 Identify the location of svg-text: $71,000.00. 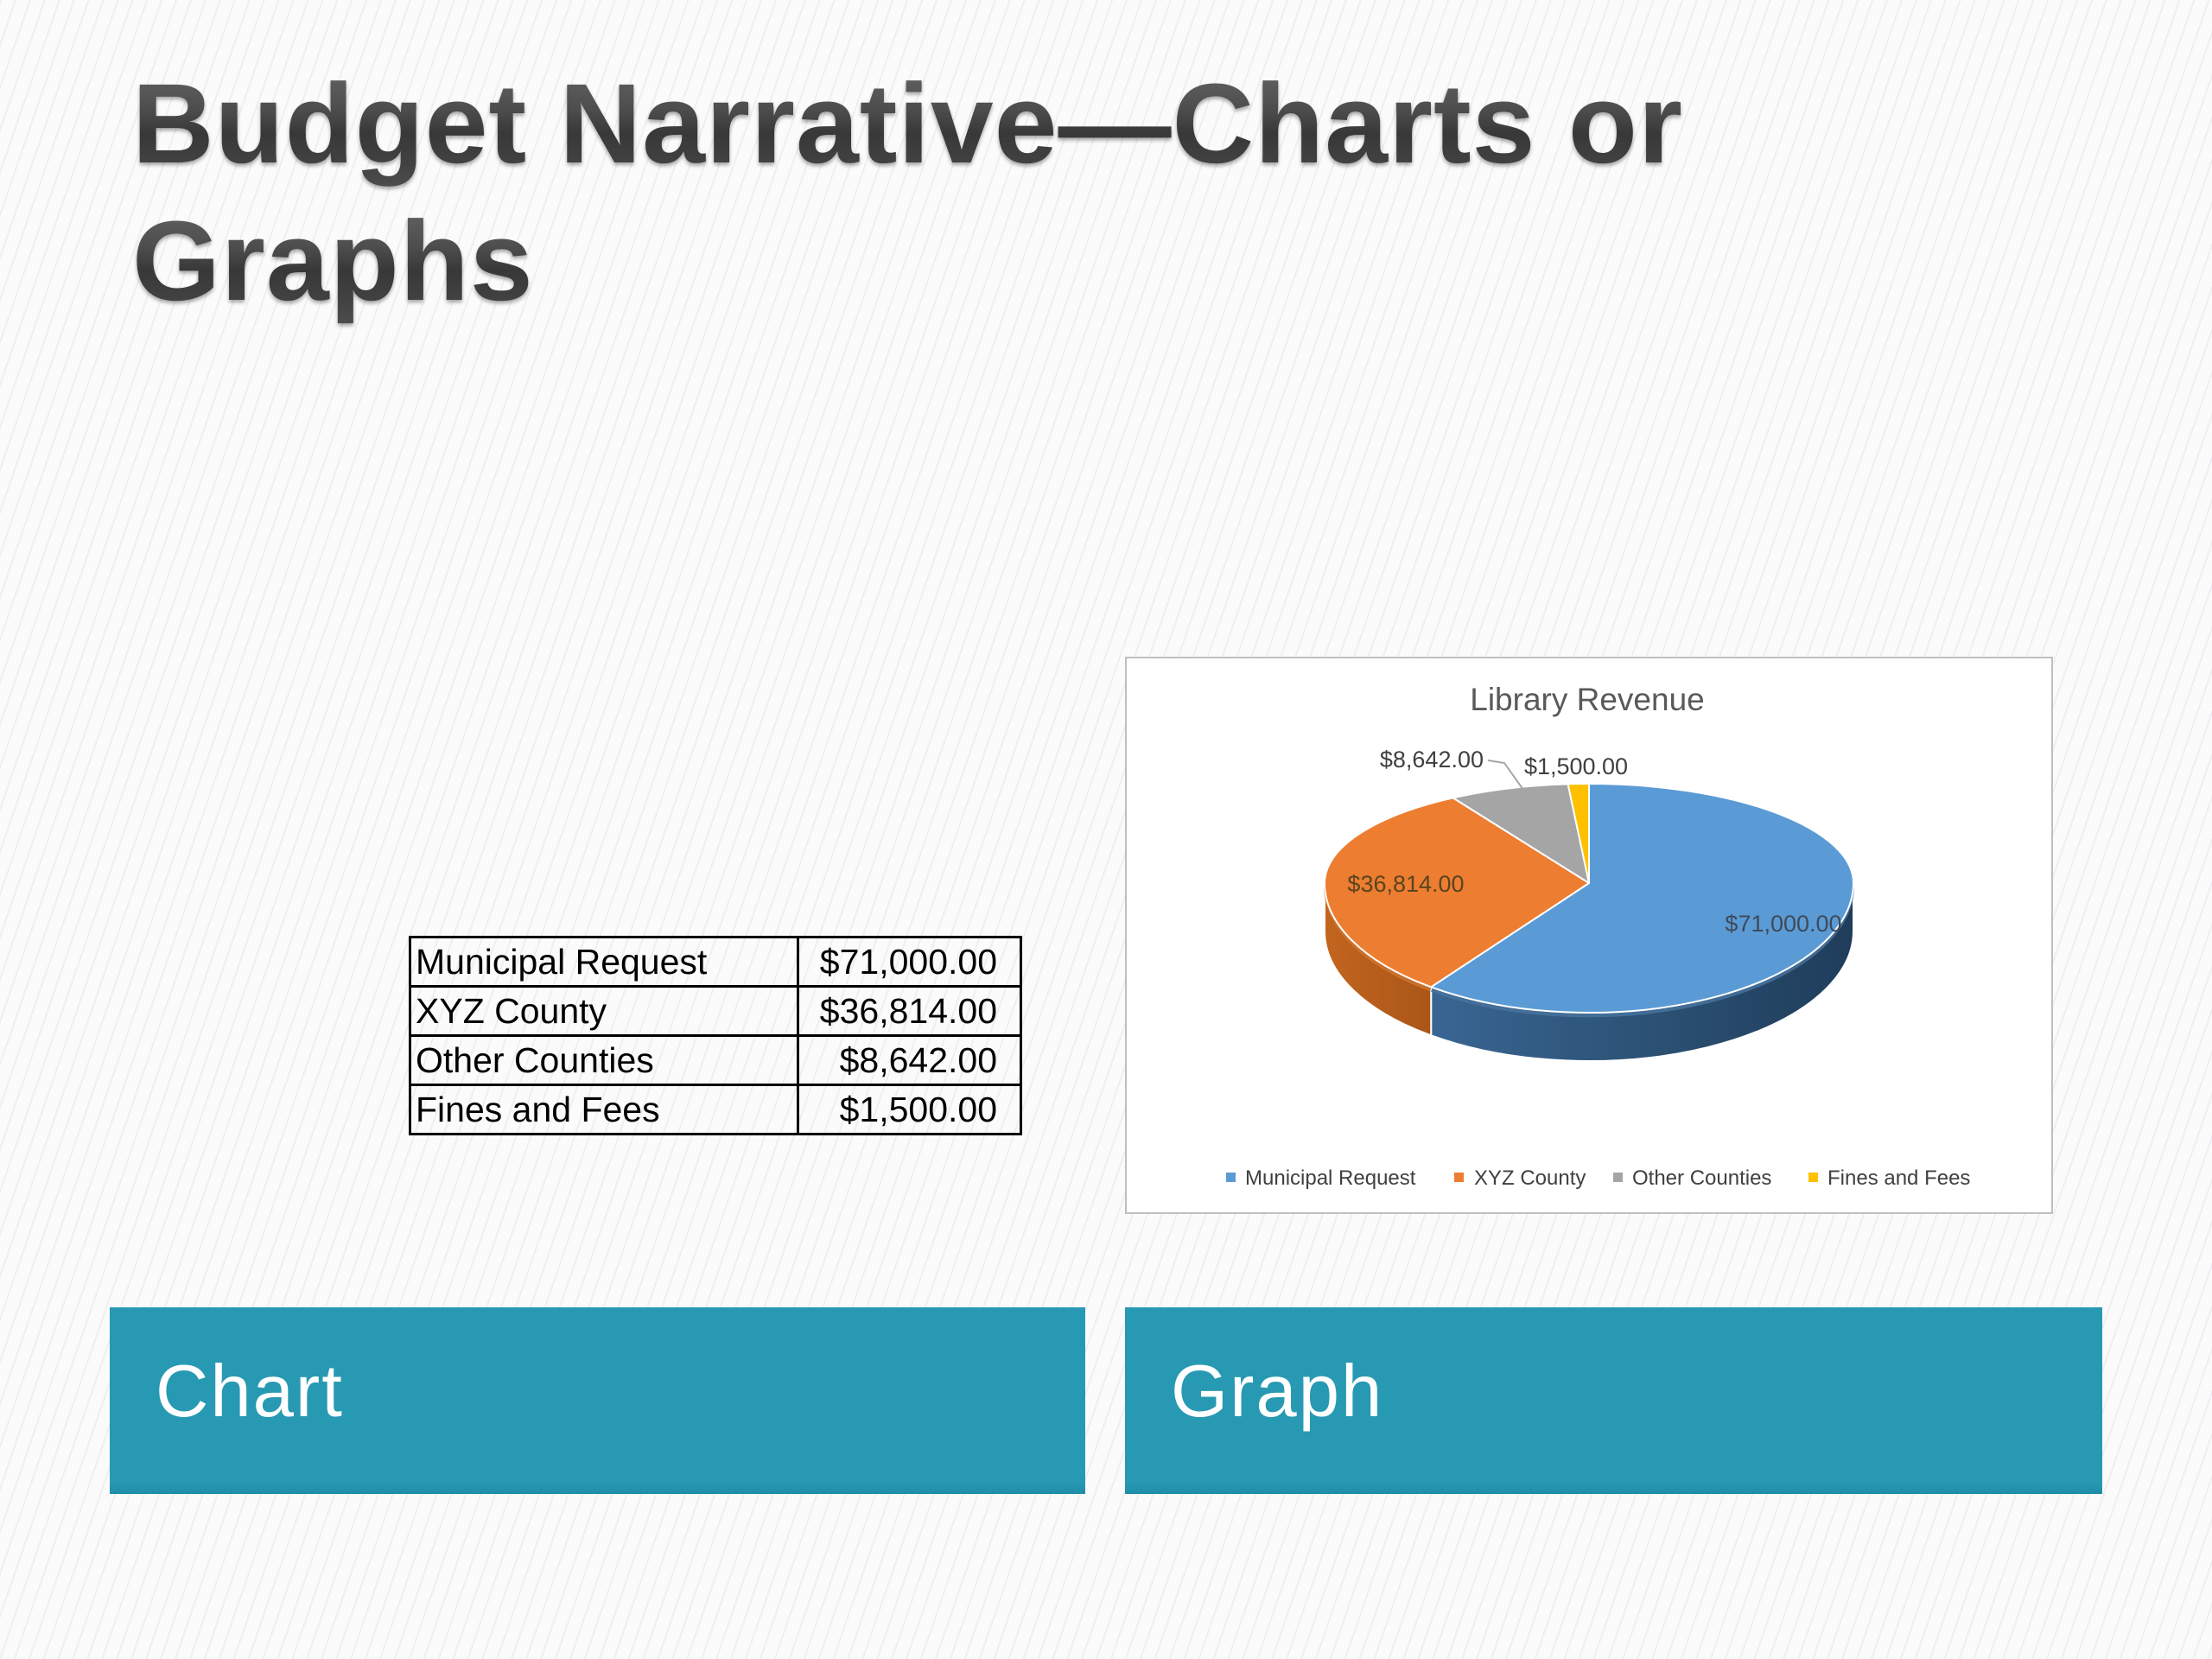
(1783, 924).